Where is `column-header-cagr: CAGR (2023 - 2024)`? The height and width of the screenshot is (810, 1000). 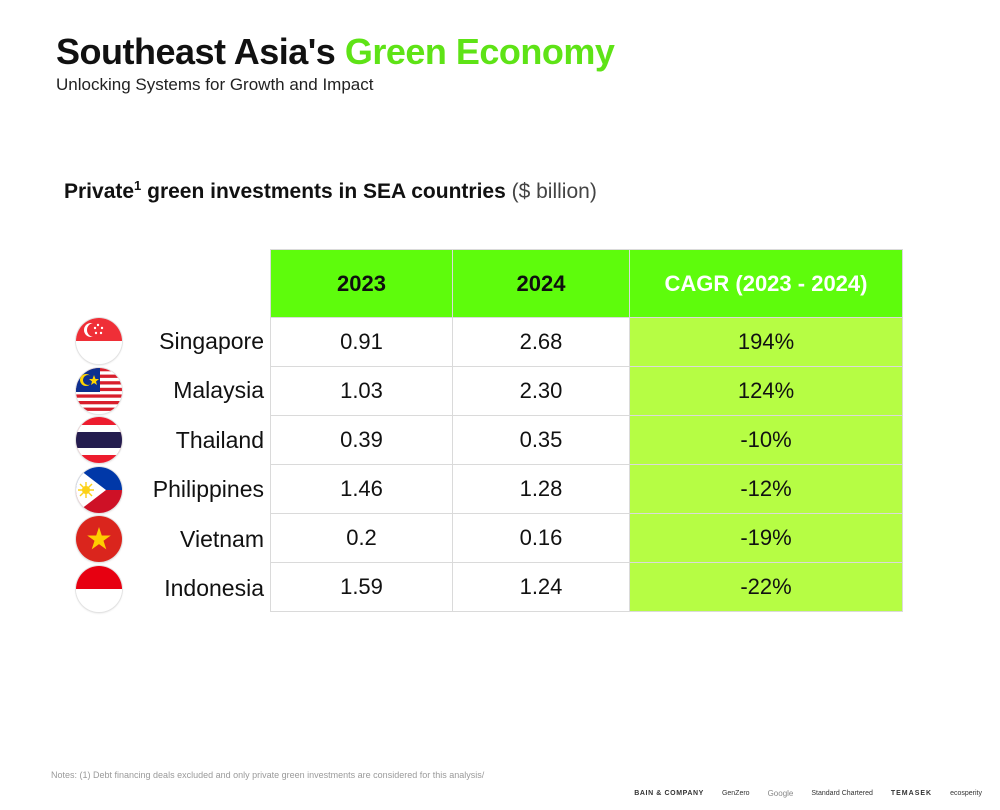
column-header-cagr: CAGR (2023 - 2024) is located at coordinates (766, 283).